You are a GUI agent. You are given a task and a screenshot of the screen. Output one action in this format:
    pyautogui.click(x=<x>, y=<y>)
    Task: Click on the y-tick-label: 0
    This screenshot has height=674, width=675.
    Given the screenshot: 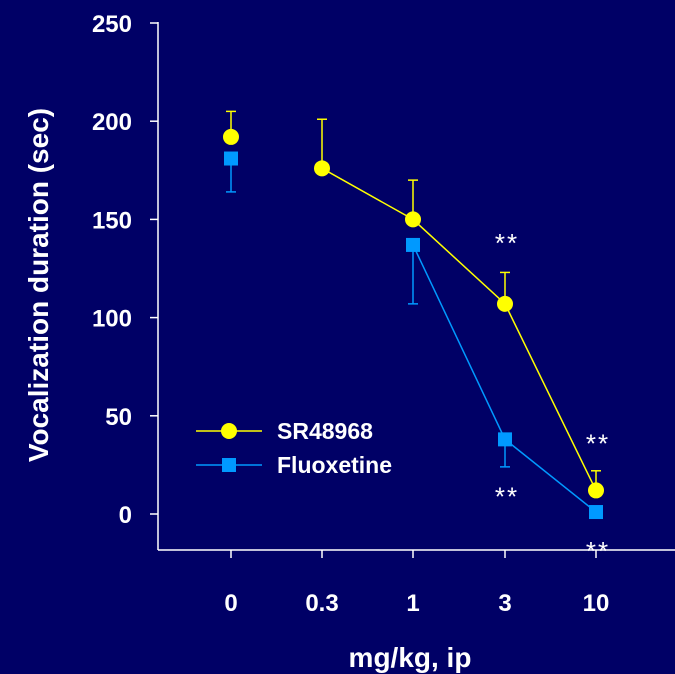 What is the action you would take?
    pyautogui.click(x=125, y=515)
    